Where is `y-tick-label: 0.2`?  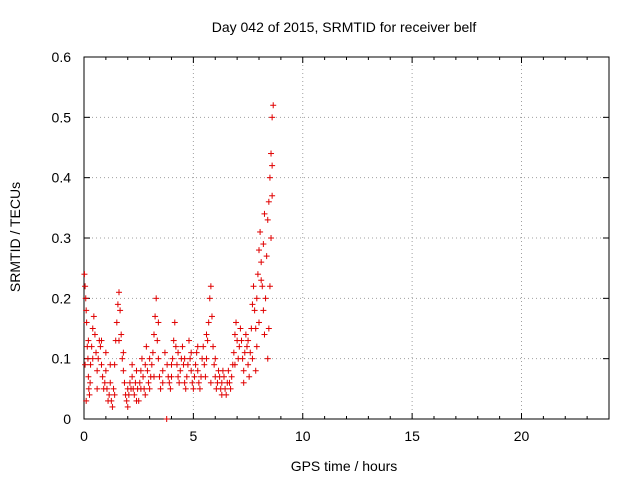 y-tick-label: 0.2 is located at coordinates (62, 298).